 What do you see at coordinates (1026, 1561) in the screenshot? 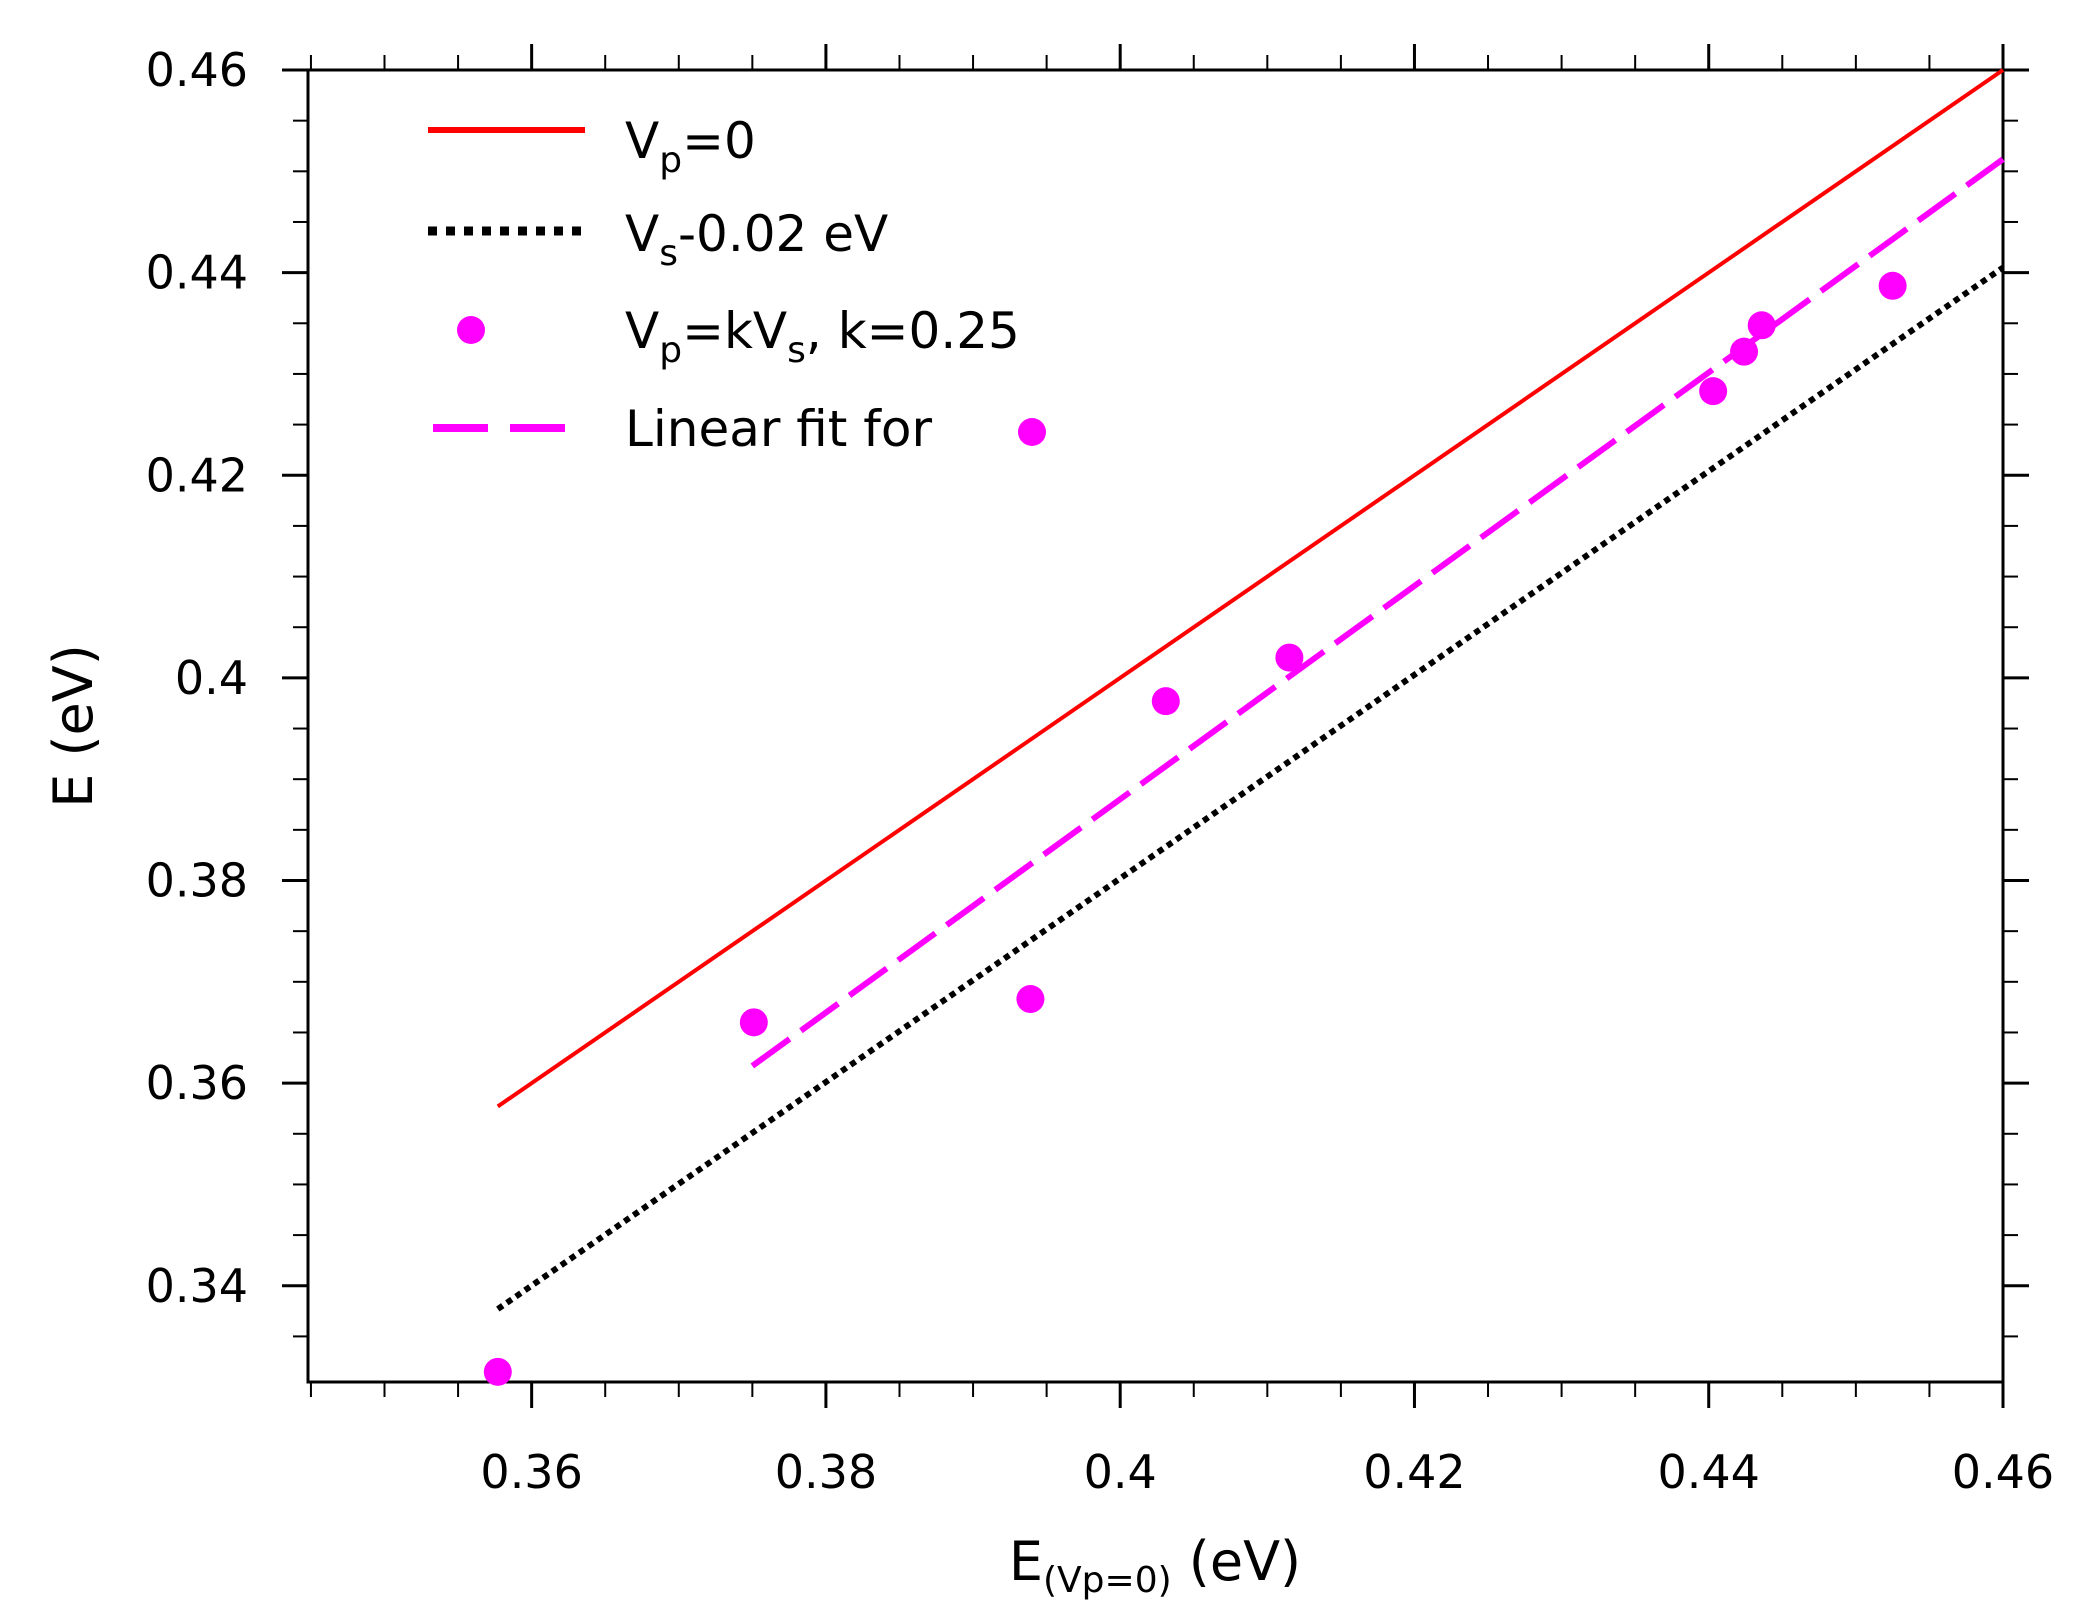
I see `x-axis-label-main: E` at bounding box center [1026, 1561].